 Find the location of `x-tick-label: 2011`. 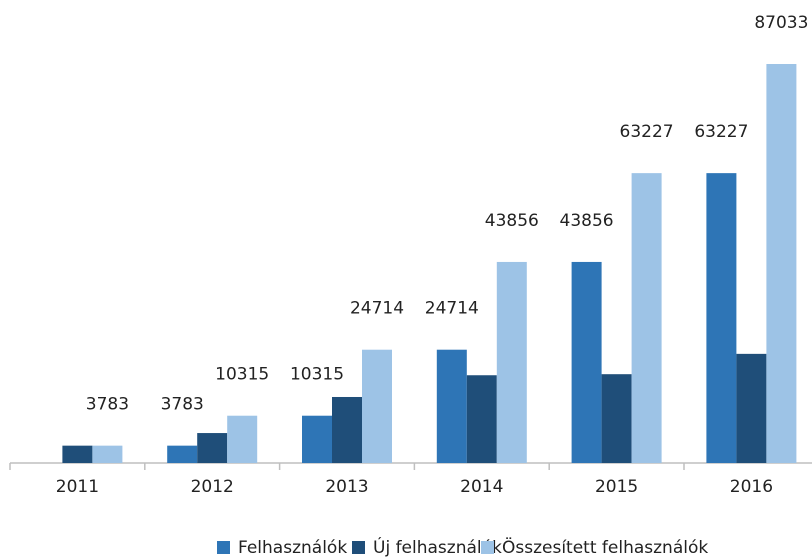

x-tick-label: 2011 is located at coordinates (77, 487).